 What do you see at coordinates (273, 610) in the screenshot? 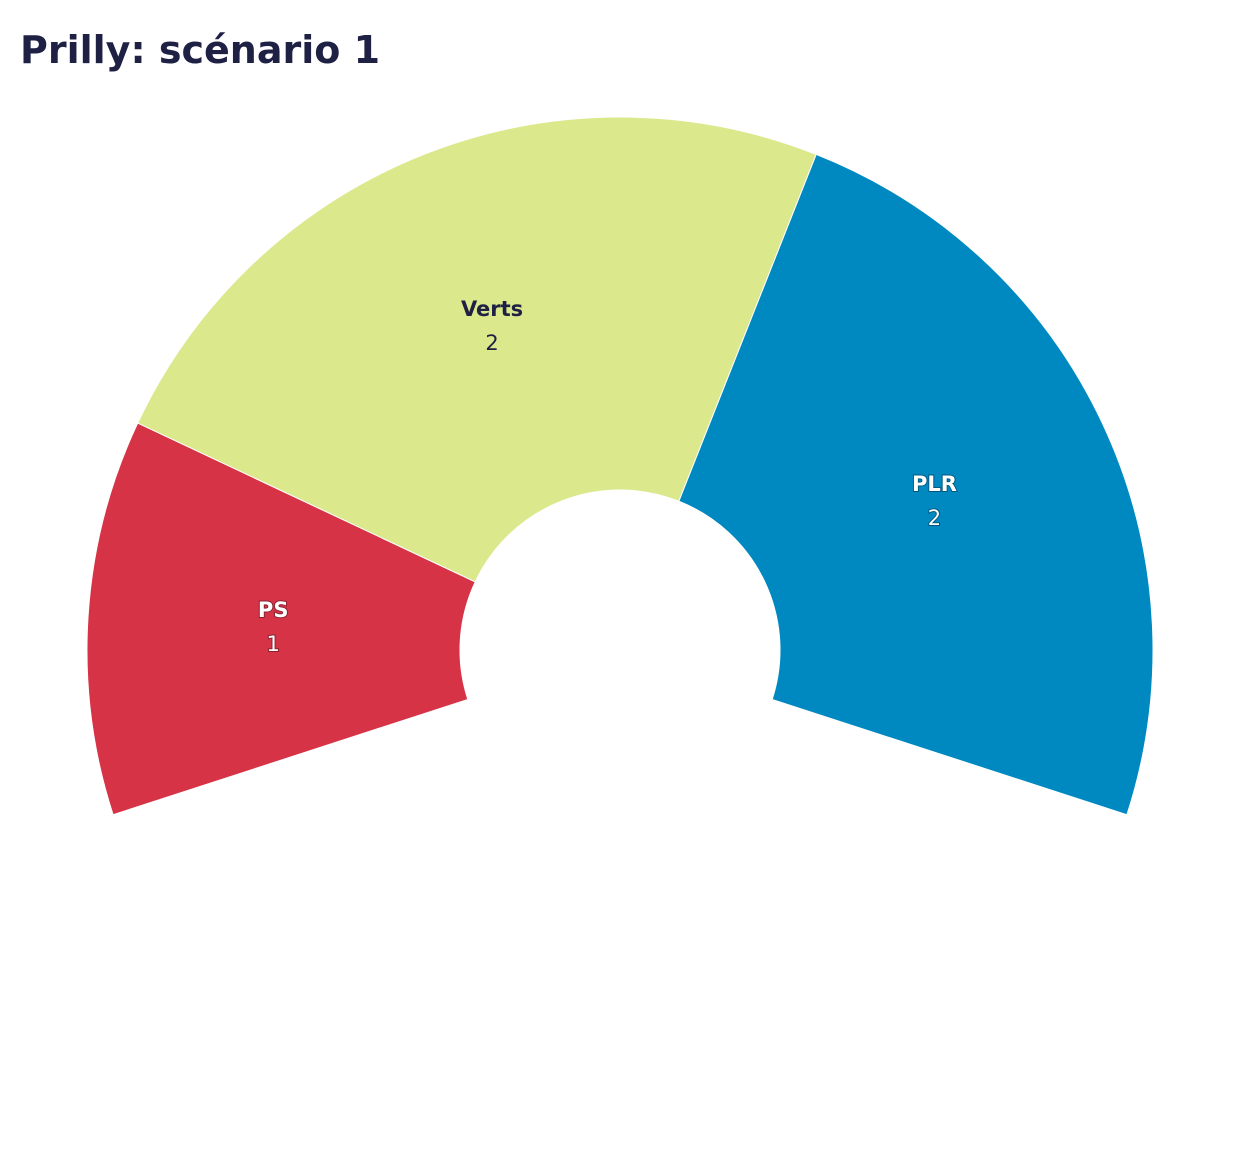
I see `slice-label: PS` at bounding box center [273, 610].